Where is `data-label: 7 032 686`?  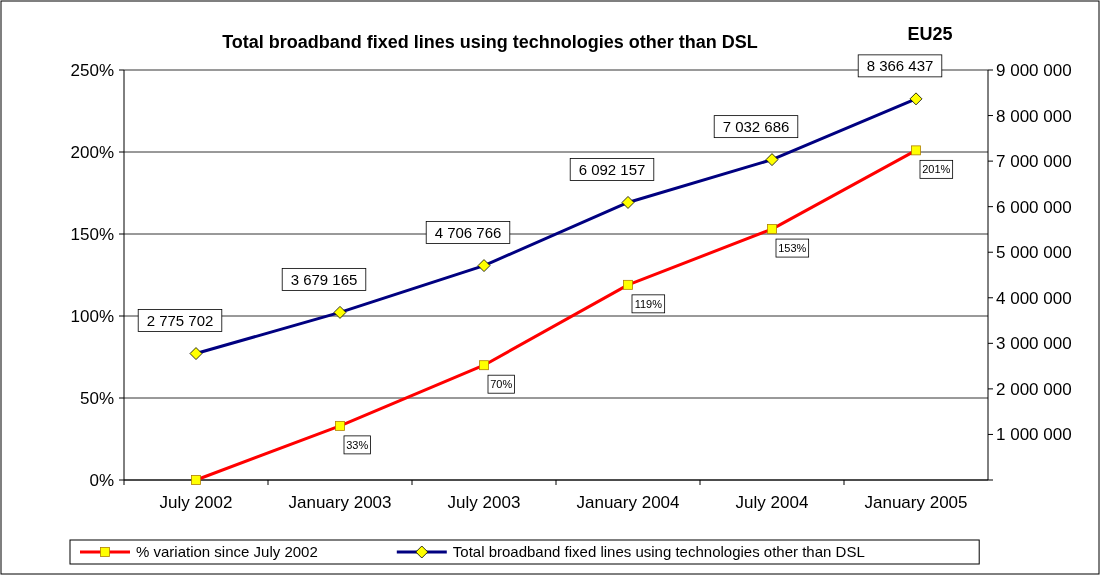 data-label: 7 032 686 is located at coordinates (756, 126).